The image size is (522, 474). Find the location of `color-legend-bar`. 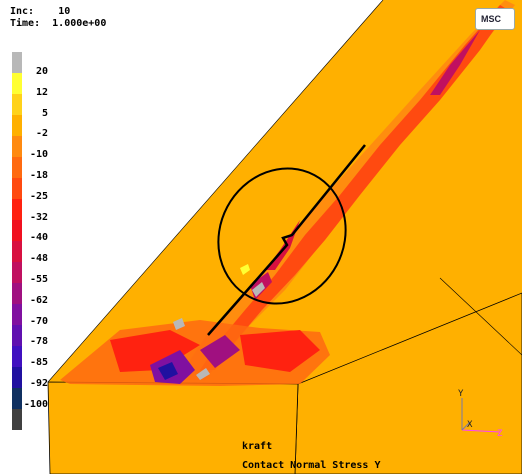

color-legend-bar is located at coordinates (17, 241).